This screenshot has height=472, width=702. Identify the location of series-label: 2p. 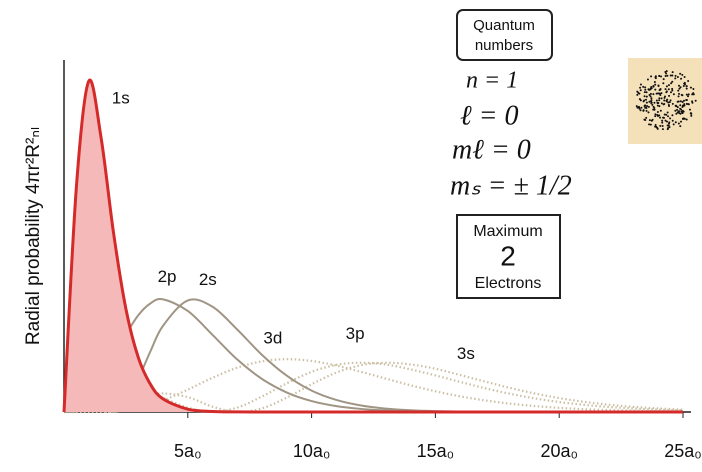
(167, 276).